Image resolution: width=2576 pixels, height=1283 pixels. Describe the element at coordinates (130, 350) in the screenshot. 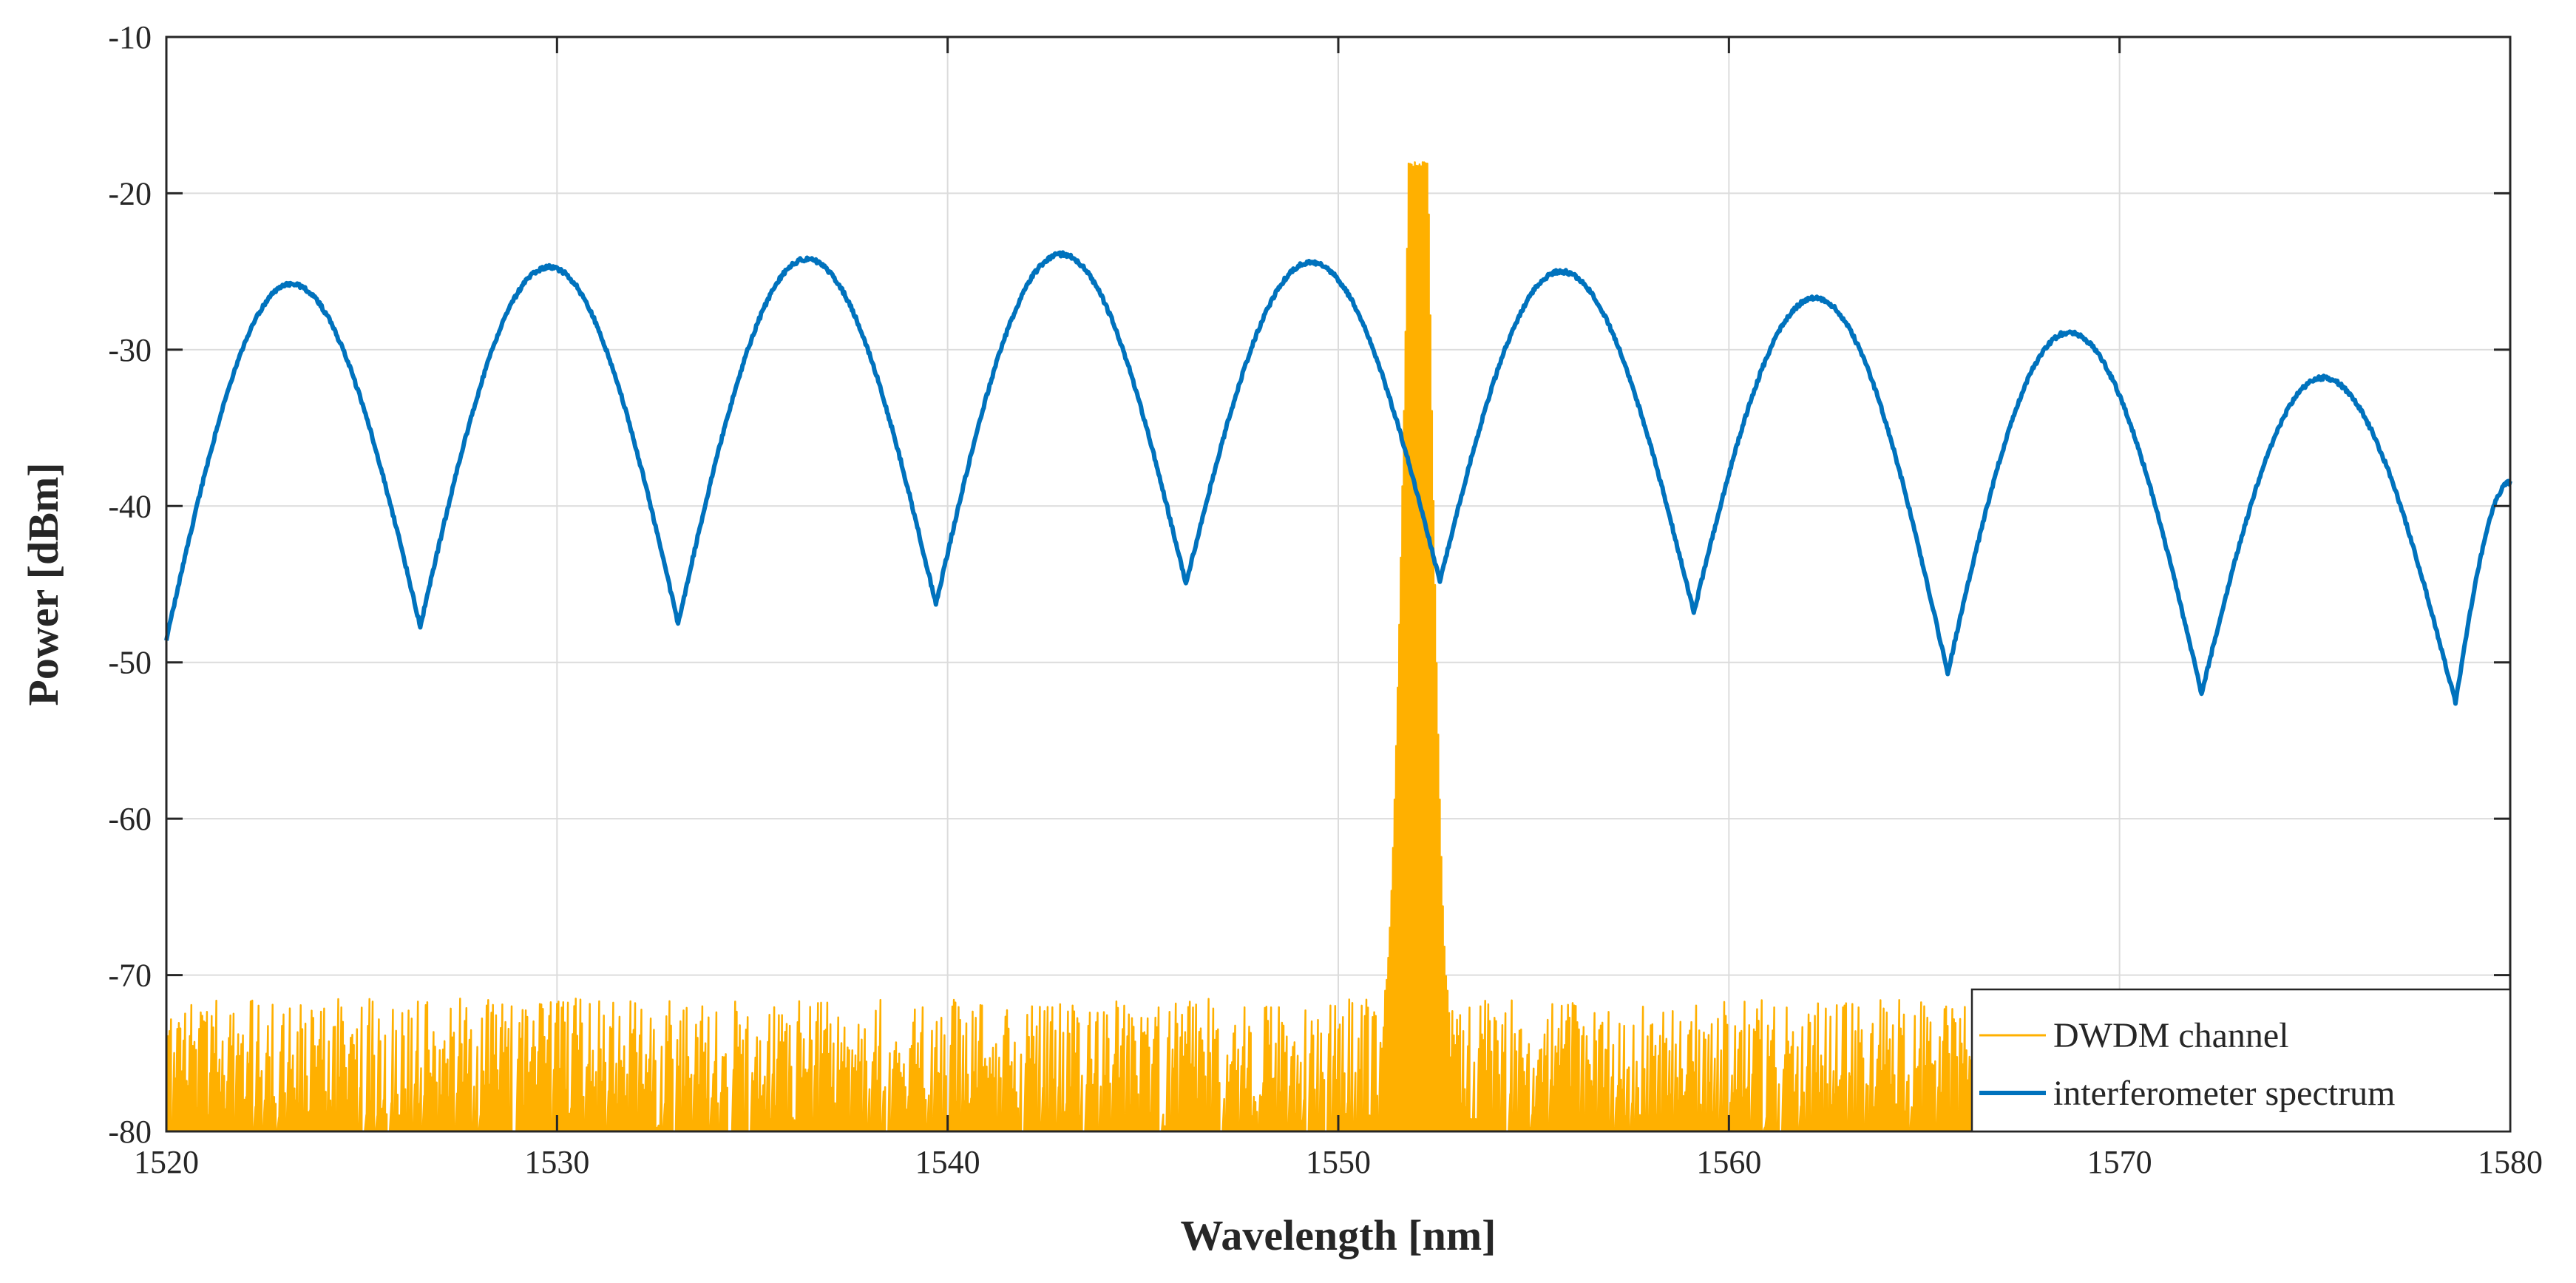

I see `y-tick-label: -30` at that location.